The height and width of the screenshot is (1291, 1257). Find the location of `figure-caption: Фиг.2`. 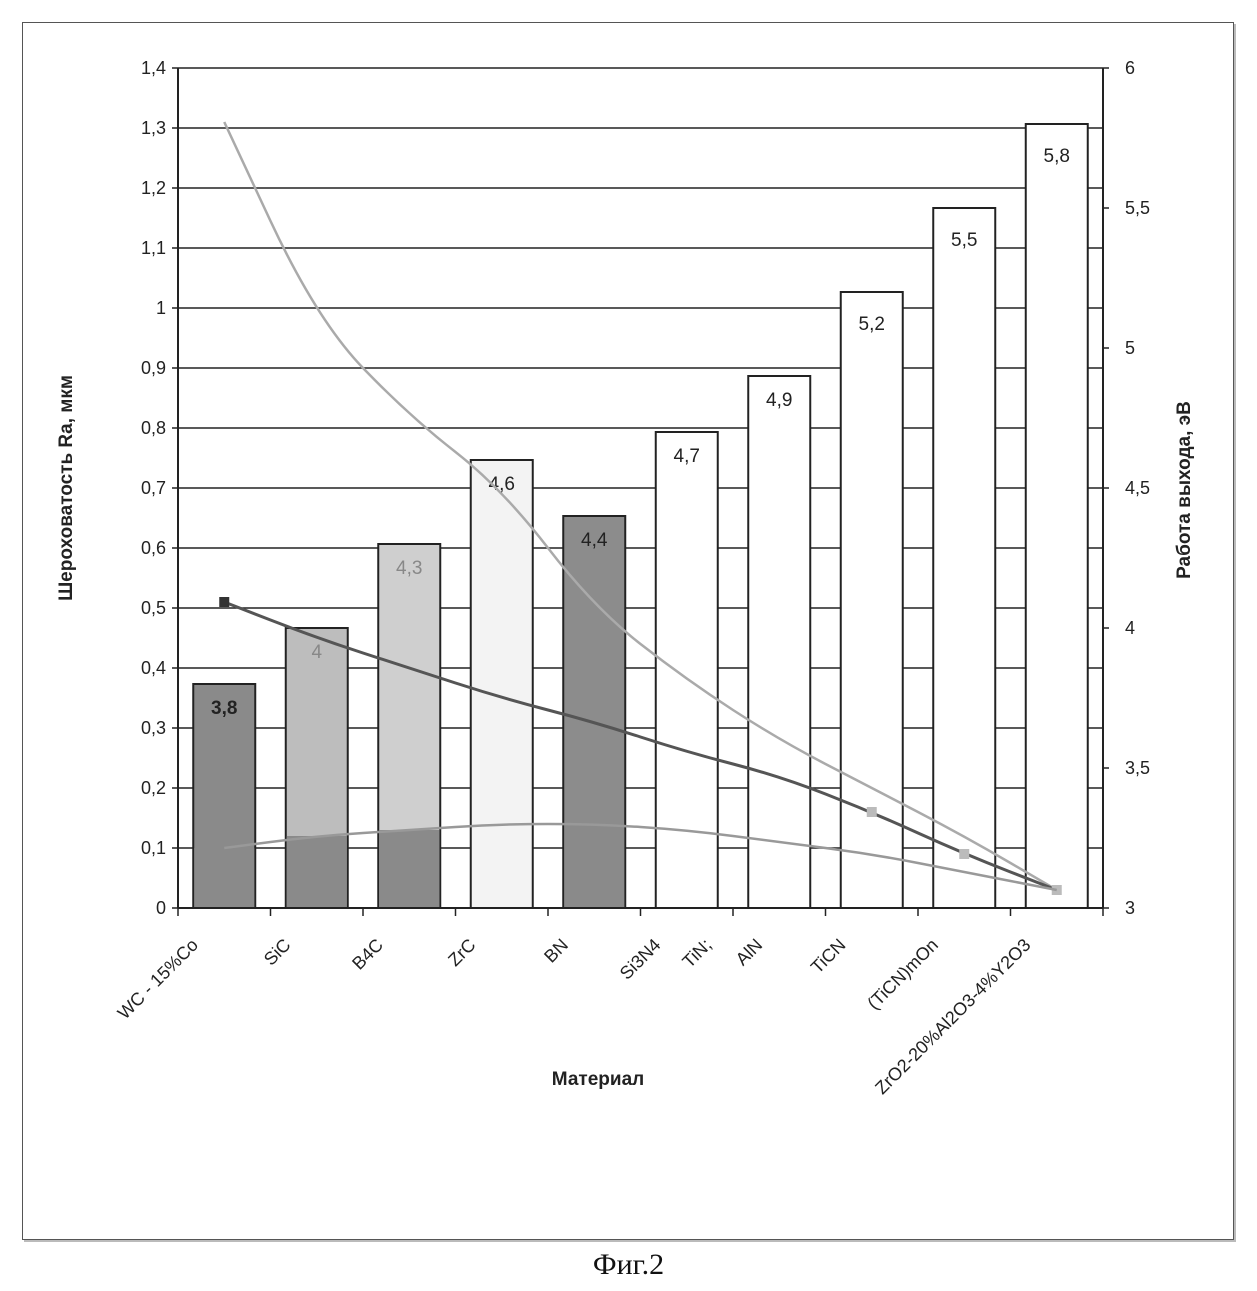

figure-caption: Фиг.2 is located at coordinates (628, 1264).